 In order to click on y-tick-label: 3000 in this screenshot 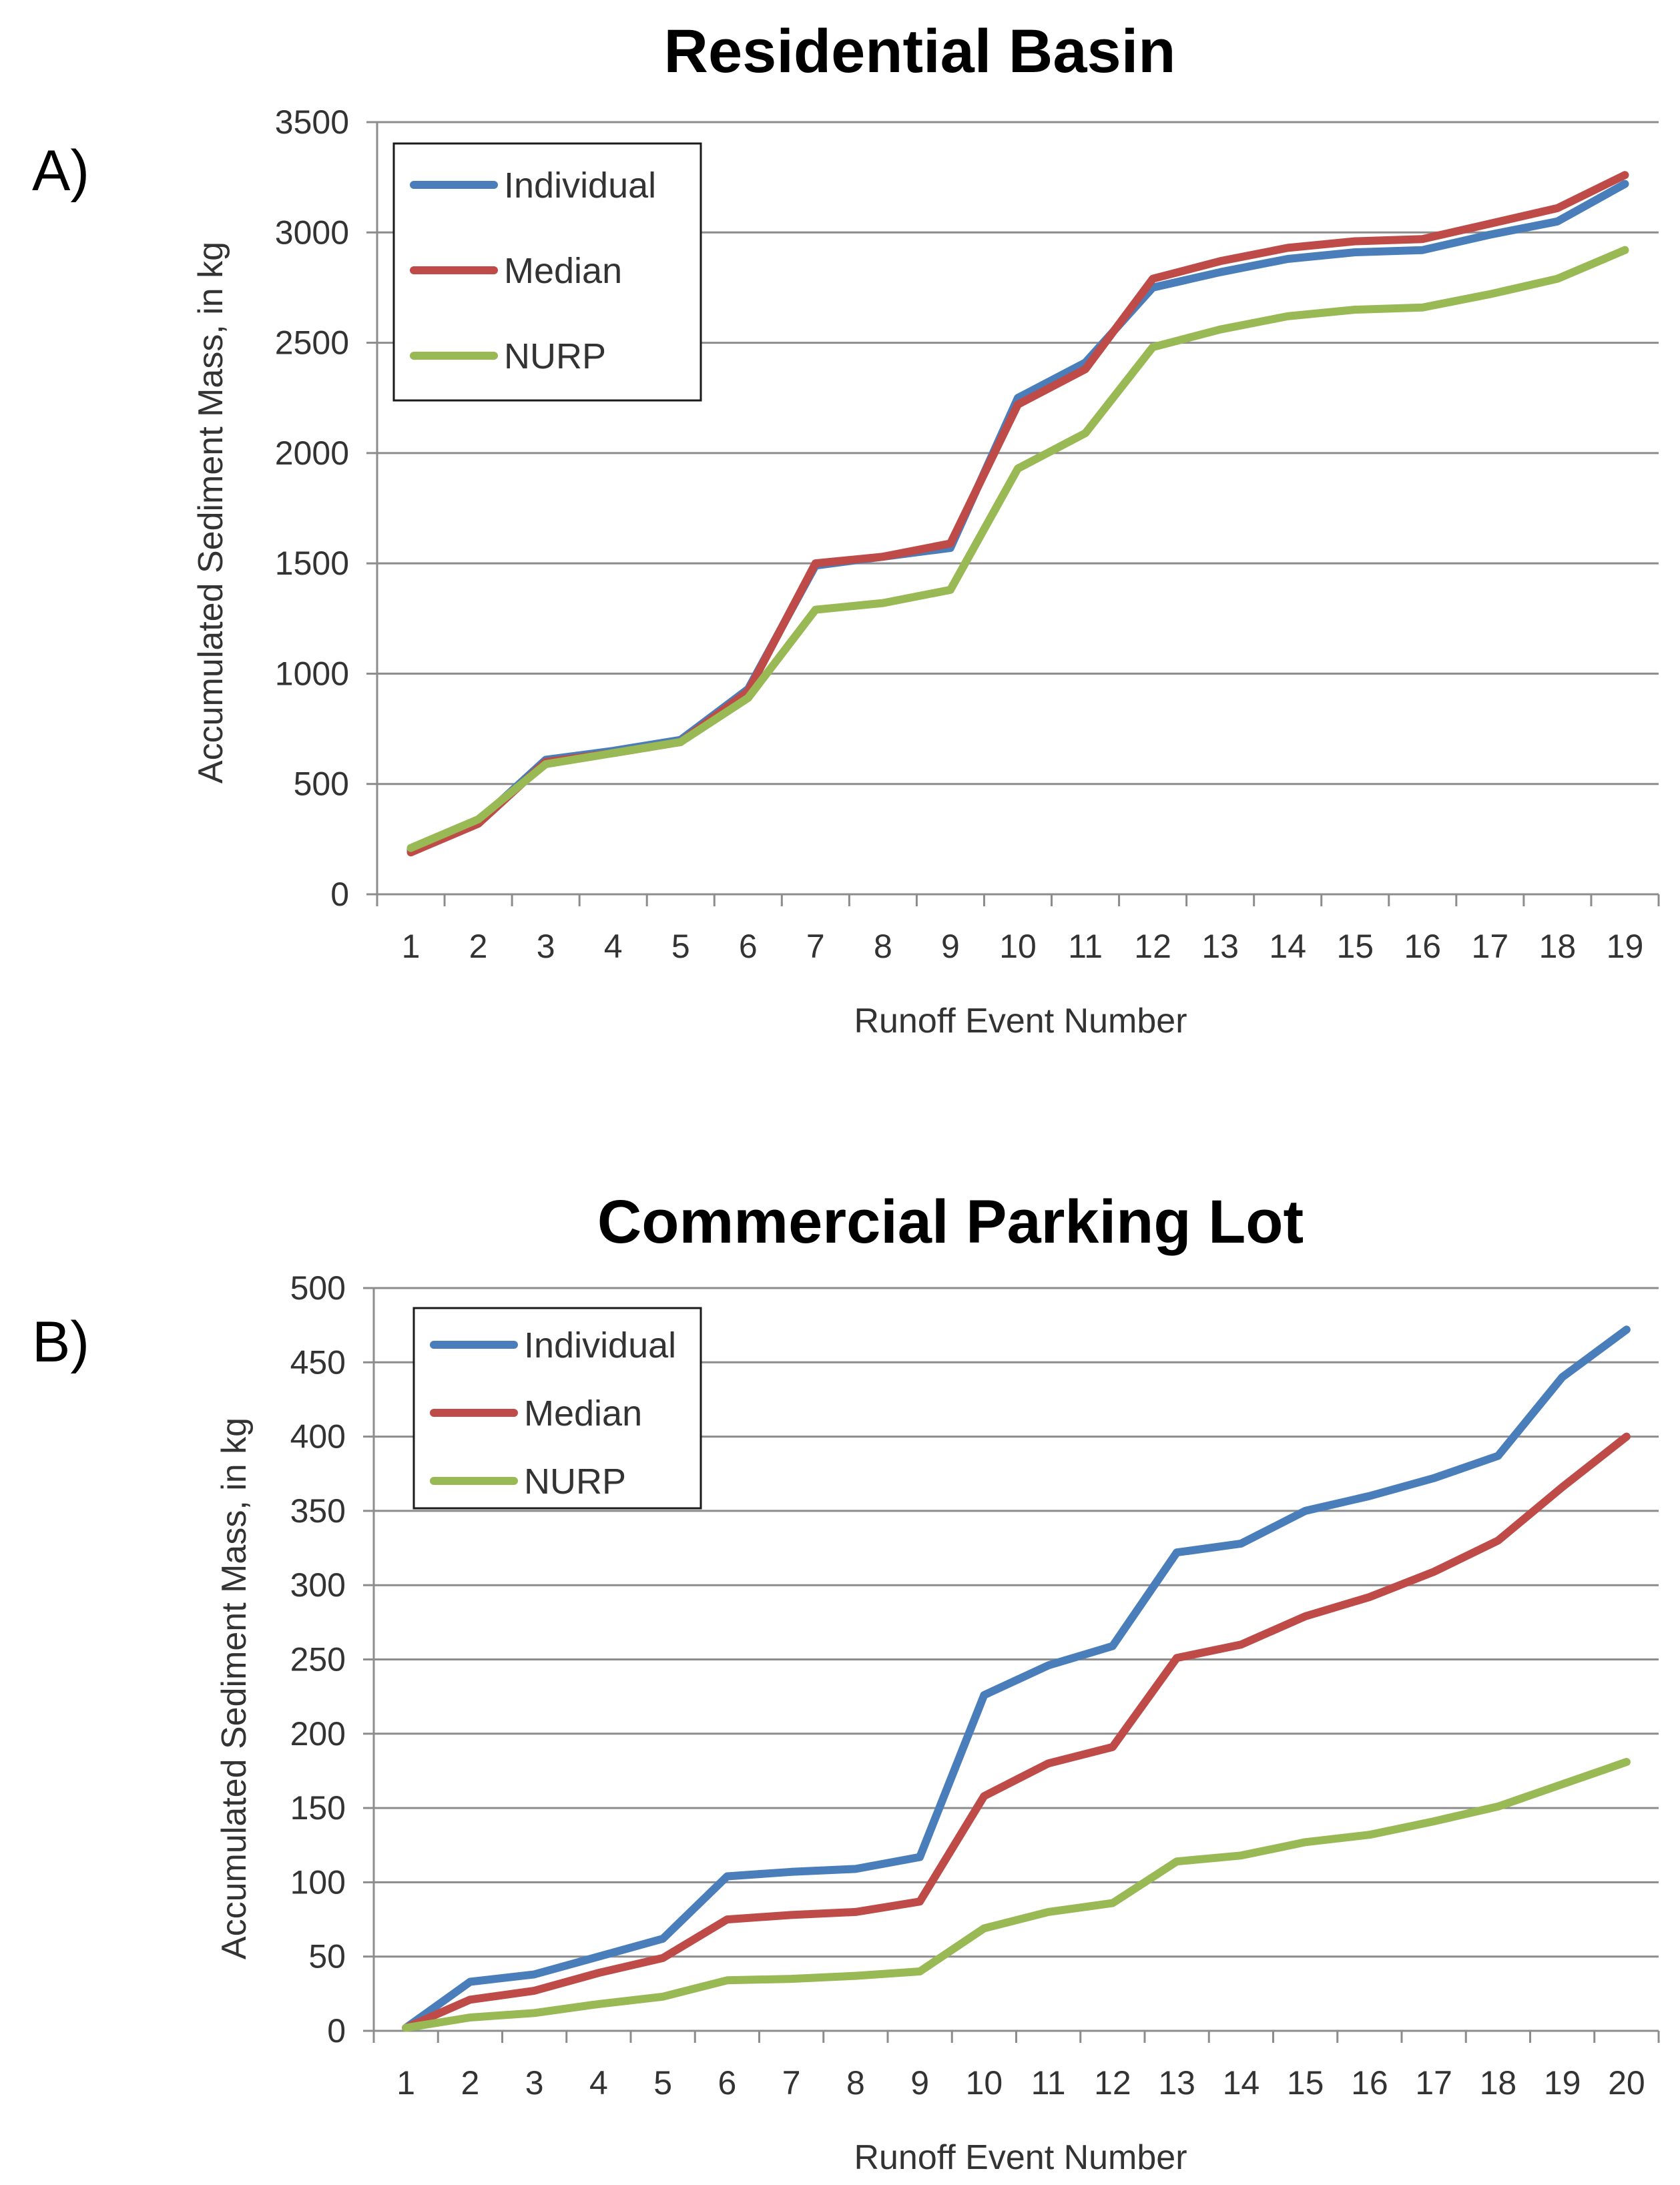, I will do `click(312, 232)`.